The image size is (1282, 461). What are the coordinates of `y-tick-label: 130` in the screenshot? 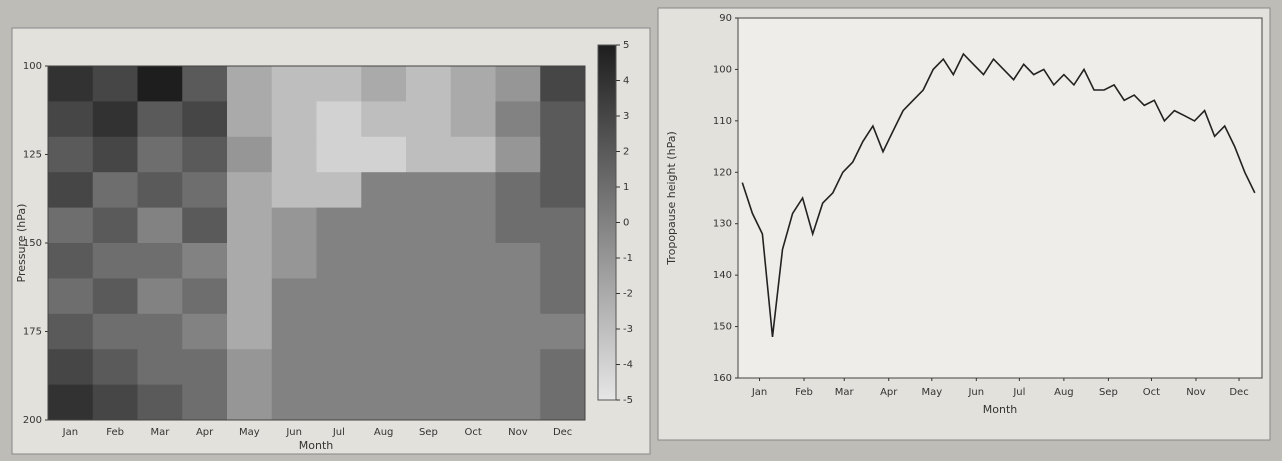 It's located at (722, 224).